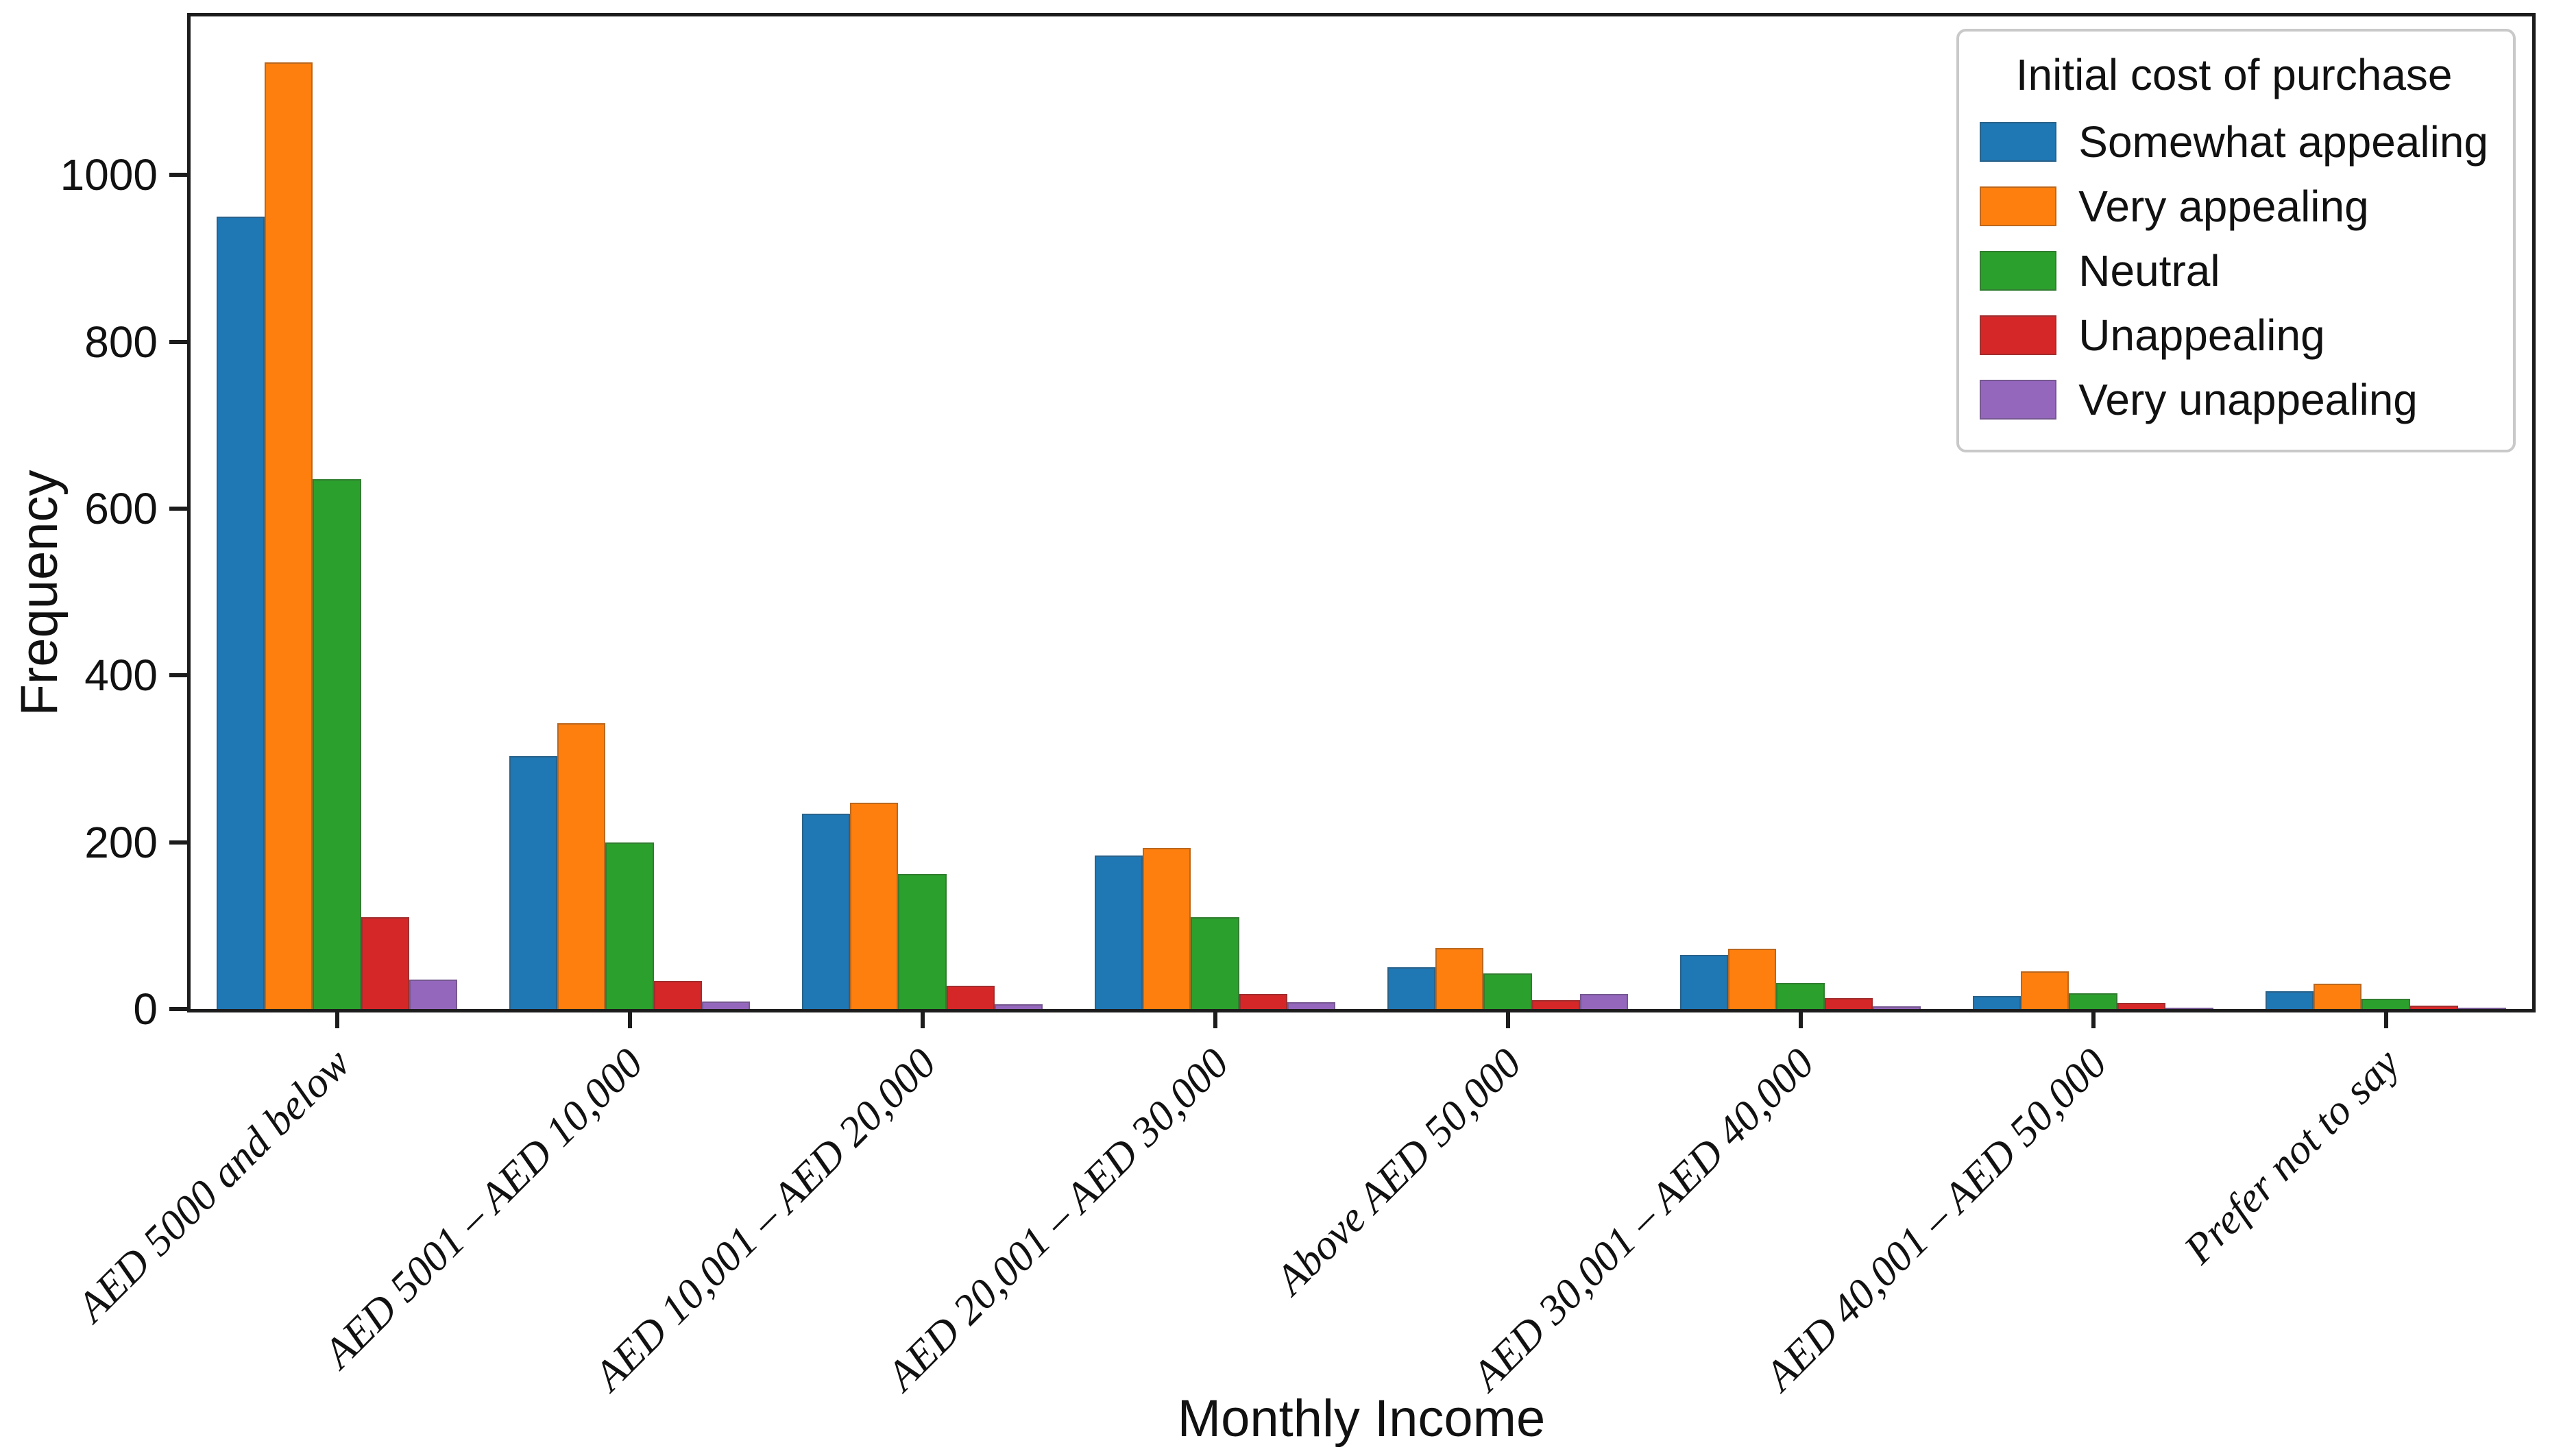 Image resolution: width=2550 pixels, height=1456 pixels. I want to click on y-tick-label: 1000, so click(109, 175).